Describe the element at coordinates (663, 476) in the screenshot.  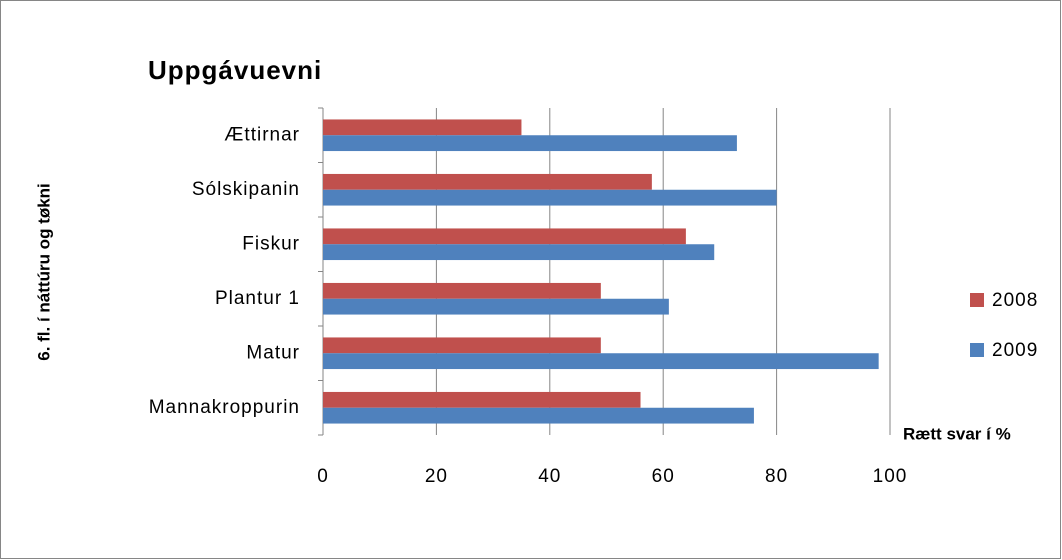
I see `x-tick-label: 60` at that location.